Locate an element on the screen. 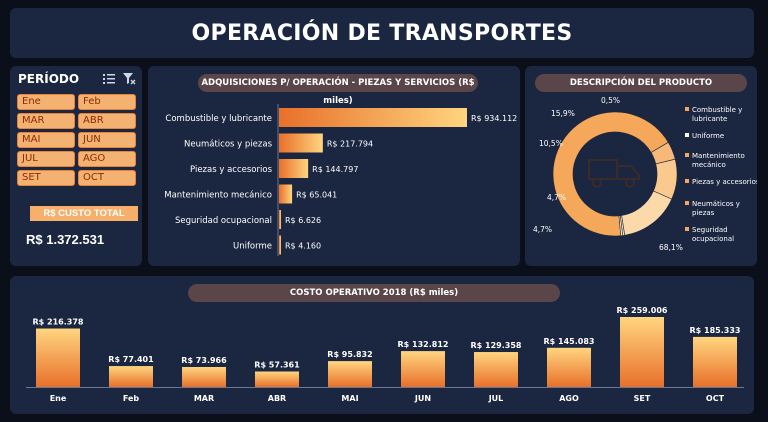  acquisitions-category-label: Uniforme is located at coordinates (252, 247).